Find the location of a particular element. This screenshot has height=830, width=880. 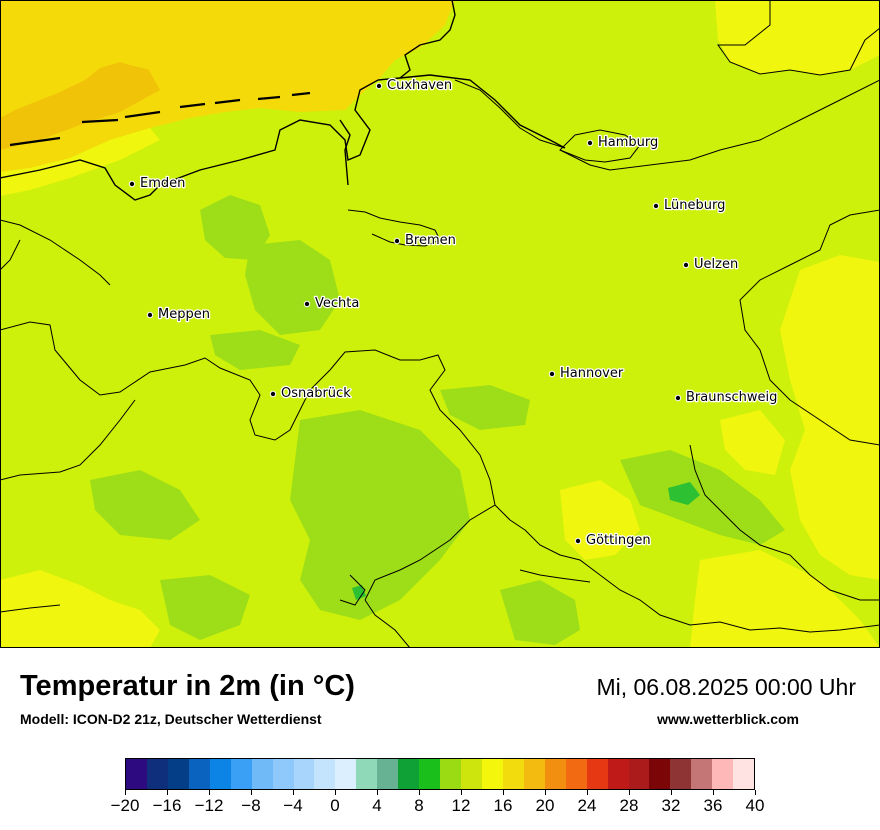

temperature-field-cool-spot is located at coordinates (684, 493).